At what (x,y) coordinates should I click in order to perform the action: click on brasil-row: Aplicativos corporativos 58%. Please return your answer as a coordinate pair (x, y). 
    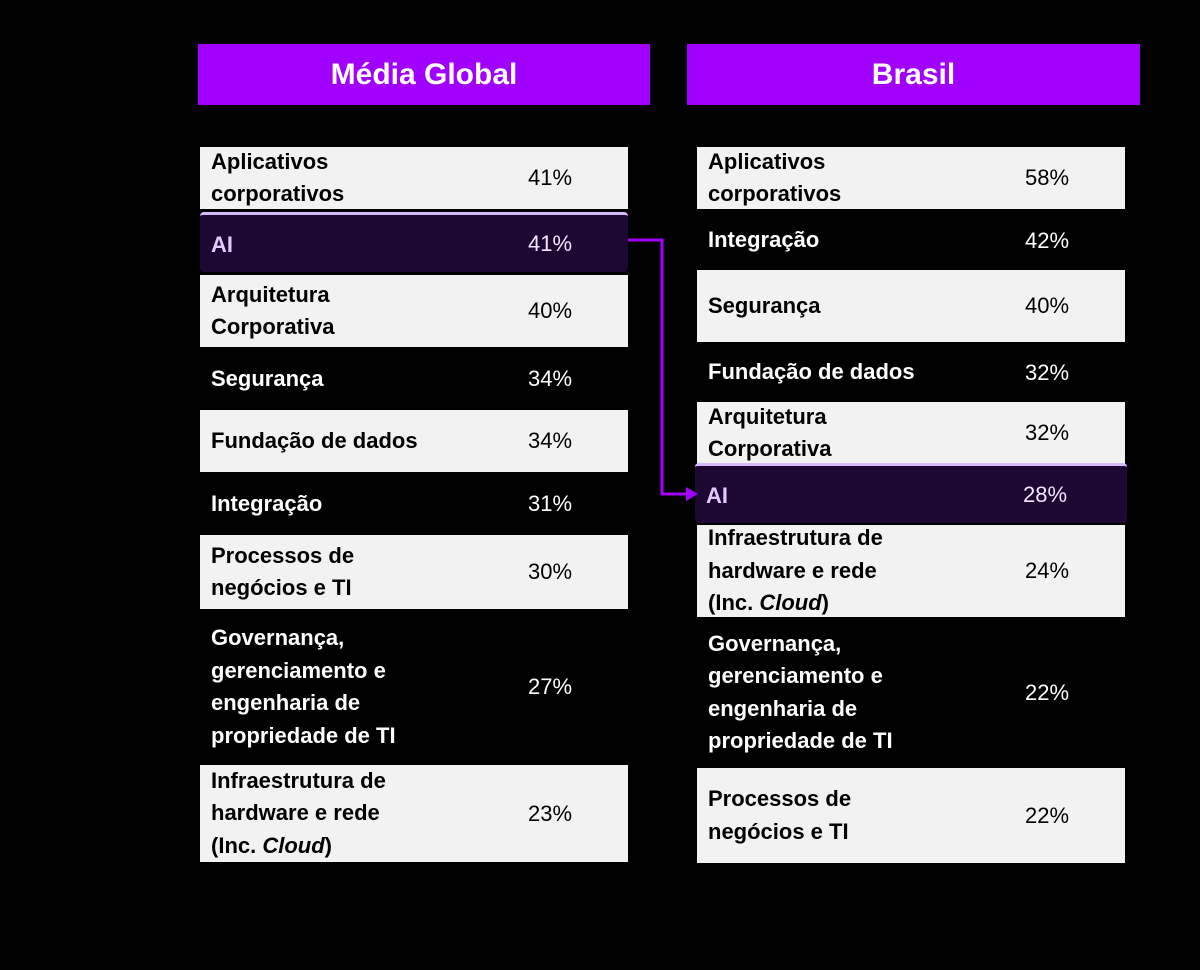
    Looking at the image, I should click on (911, 178).